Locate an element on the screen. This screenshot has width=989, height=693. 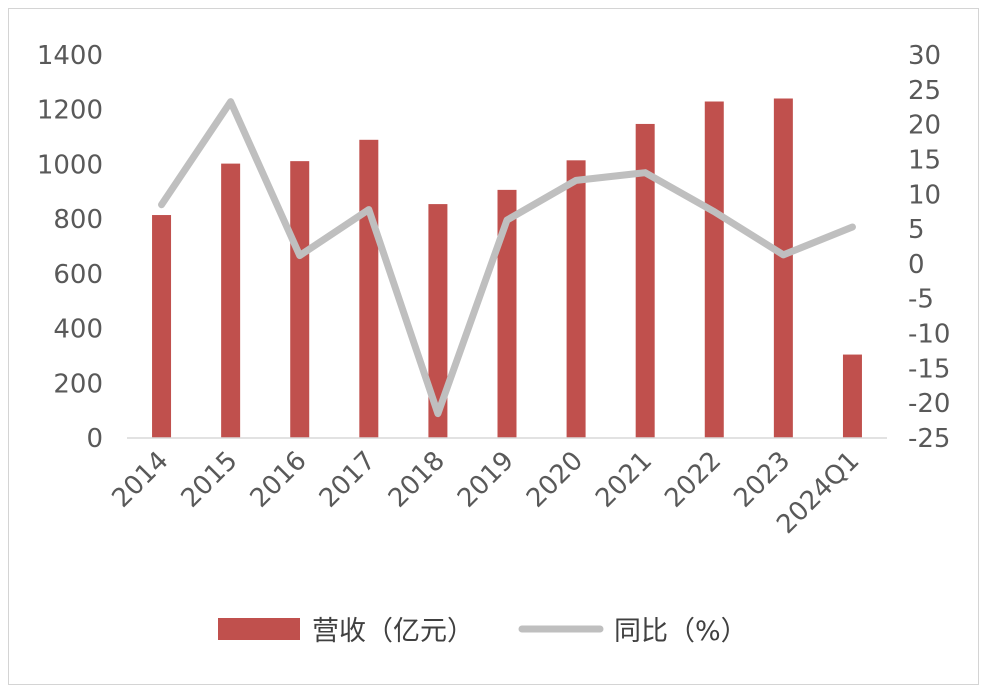
legend-label-revenue: 营收（亿元） is located at coordinates (393, 631).